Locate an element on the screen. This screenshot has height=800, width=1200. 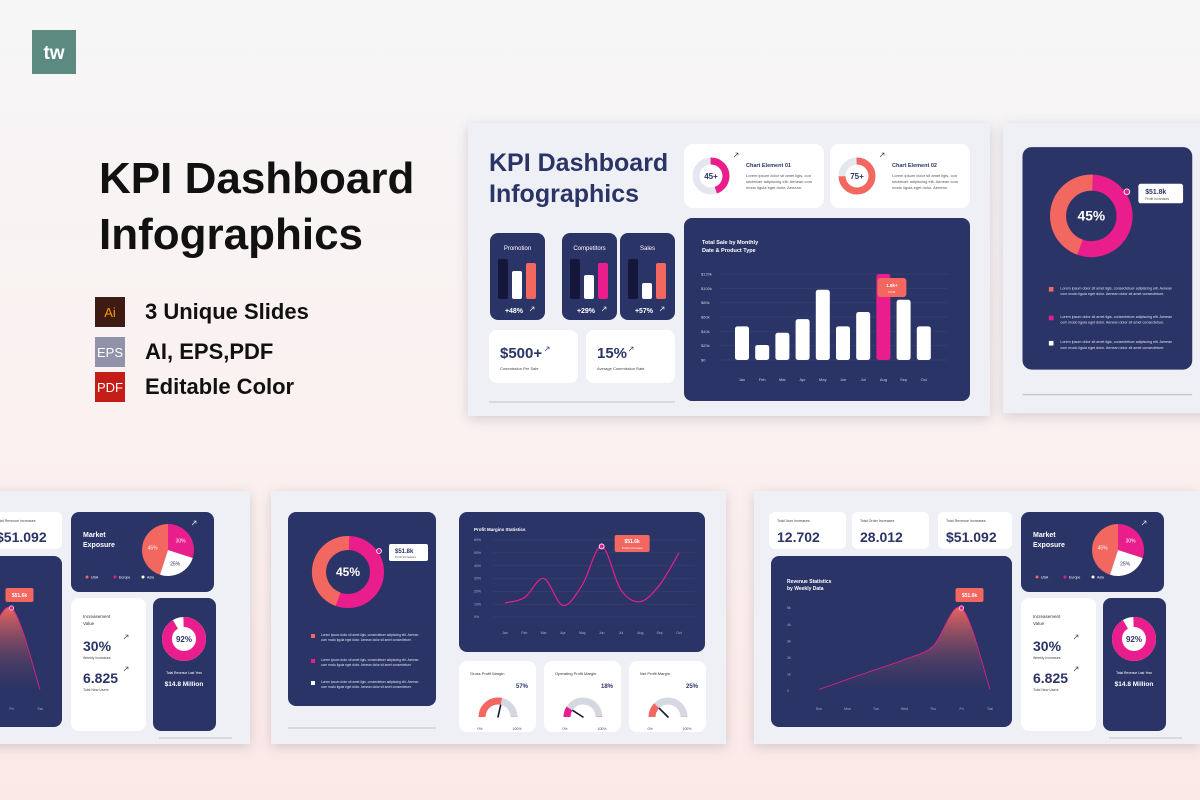
stat-label: Commission Per Sale is located at coordinates (519, 368).